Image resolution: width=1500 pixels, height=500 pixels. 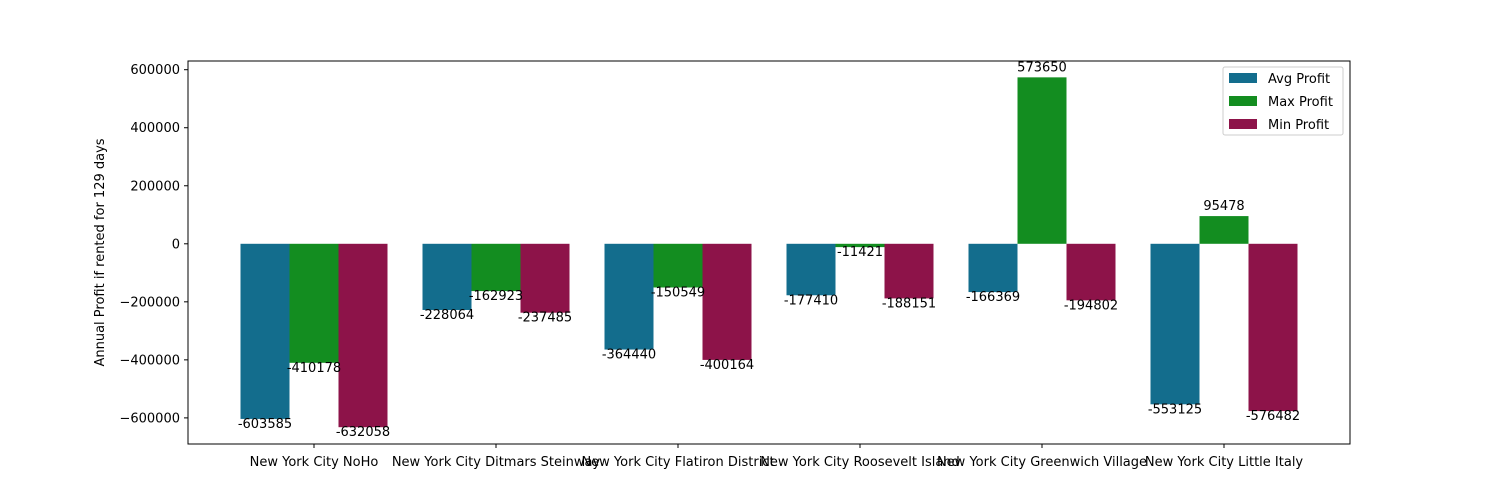 I want to click on data-label: -603585, so click(x=265, y=424).